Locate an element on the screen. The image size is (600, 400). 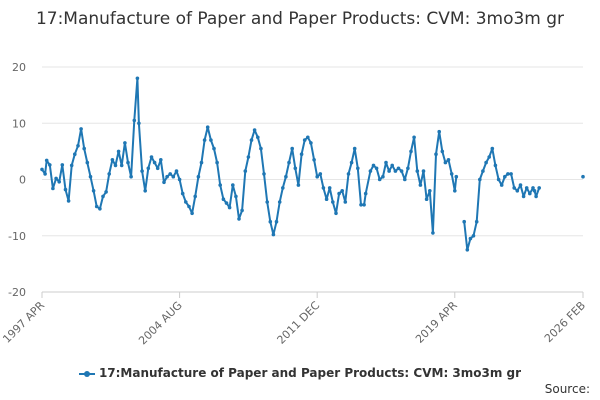
x-tick-label: 2026 FEB is located at coordinates (565, 322).